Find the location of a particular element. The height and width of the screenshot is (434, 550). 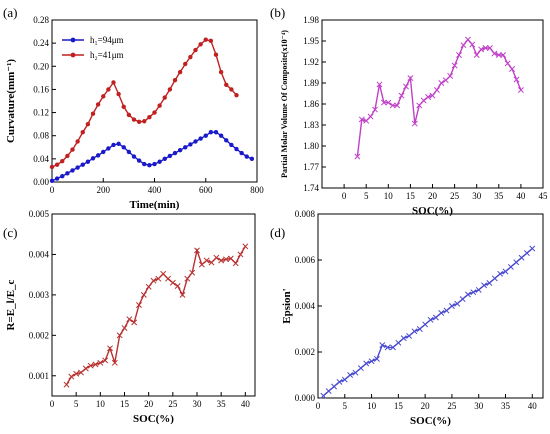

plot-frame is located at coordinates (154, 101).